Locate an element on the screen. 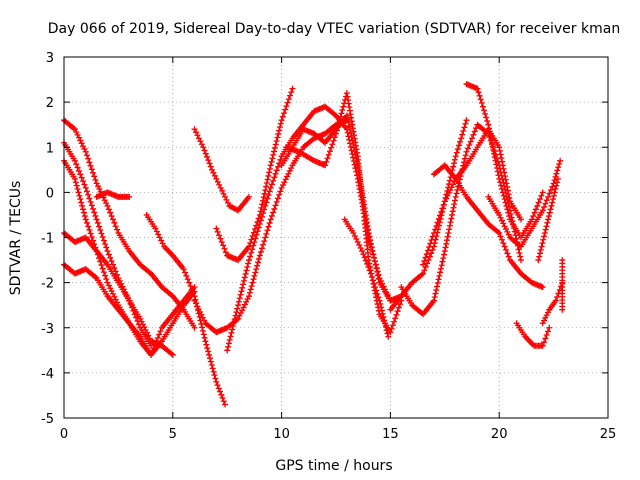 The height and width of the screenshot is (480, 640). x-tick-label: 10 is located at coordinates (281, 434).